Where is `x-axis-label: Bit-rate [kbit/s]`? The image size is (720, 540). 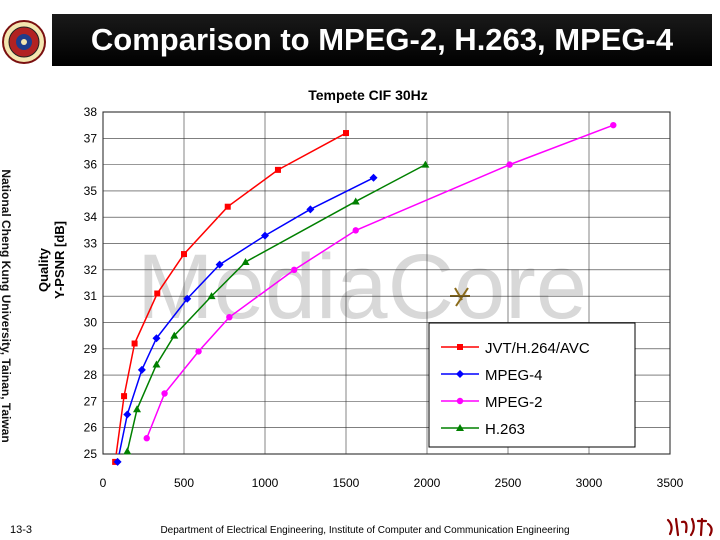 x-axis-label: Bit-rate [kbit/s] is located at coordinates (380, 499).